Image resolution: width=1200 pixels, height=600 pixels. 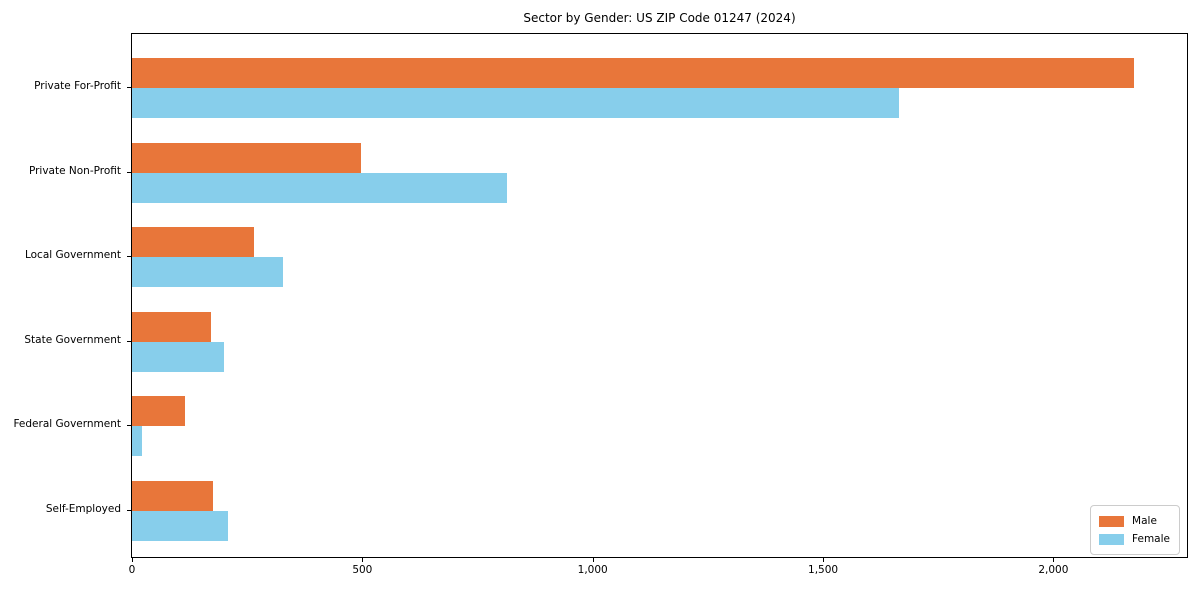 What do you see at coordinates (67, 424) in the screenshot?
I see `y-tick-label-federal-government: Federal Government` at bounding box center [67, 424].